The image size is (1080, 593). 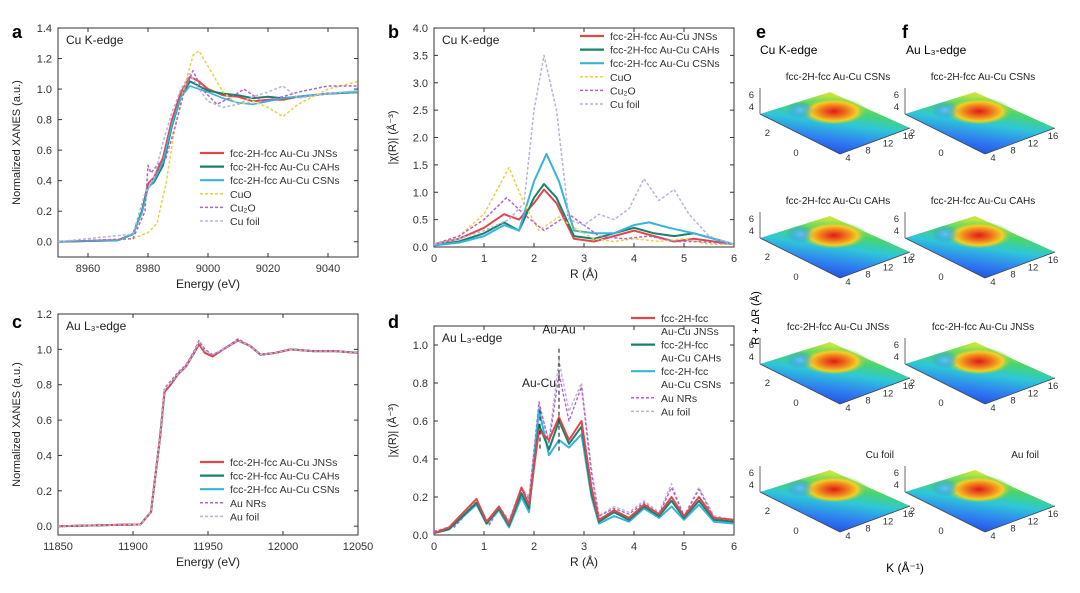 I want to click on x-tick-label-c: 11900, so click(x=133, y=547).